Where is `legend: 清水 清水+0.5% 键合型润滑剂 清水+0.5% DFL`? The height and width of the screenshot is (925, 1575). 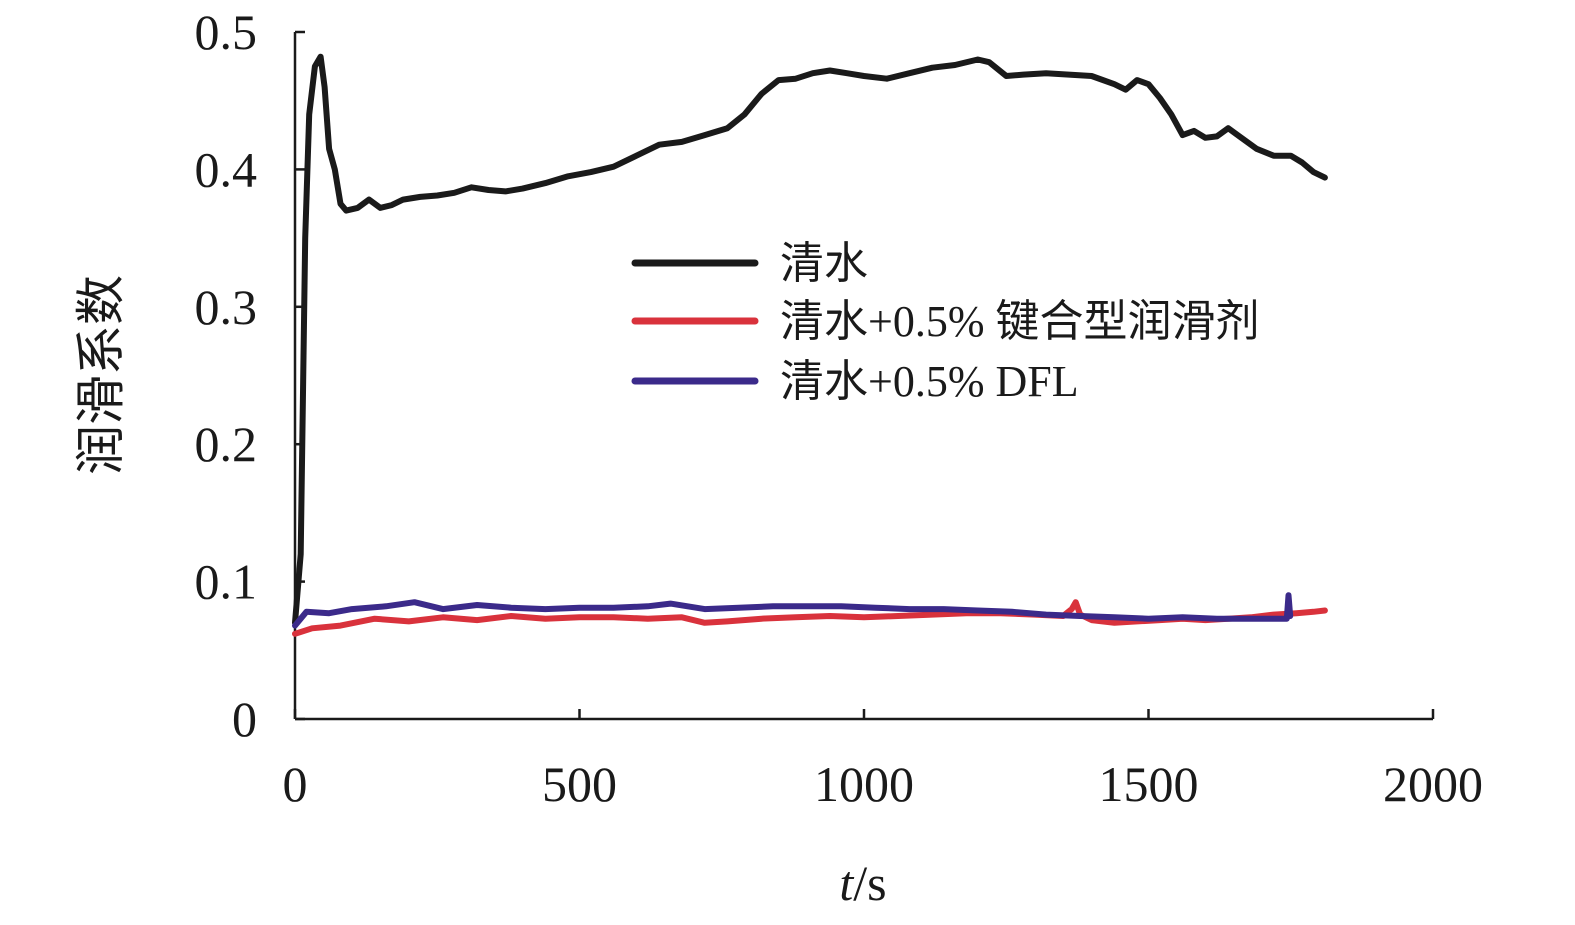
legend: 清水 清水+0.5% 键合型润滑剂 清水+0.5% DFL is located at coordinates (945, 322).